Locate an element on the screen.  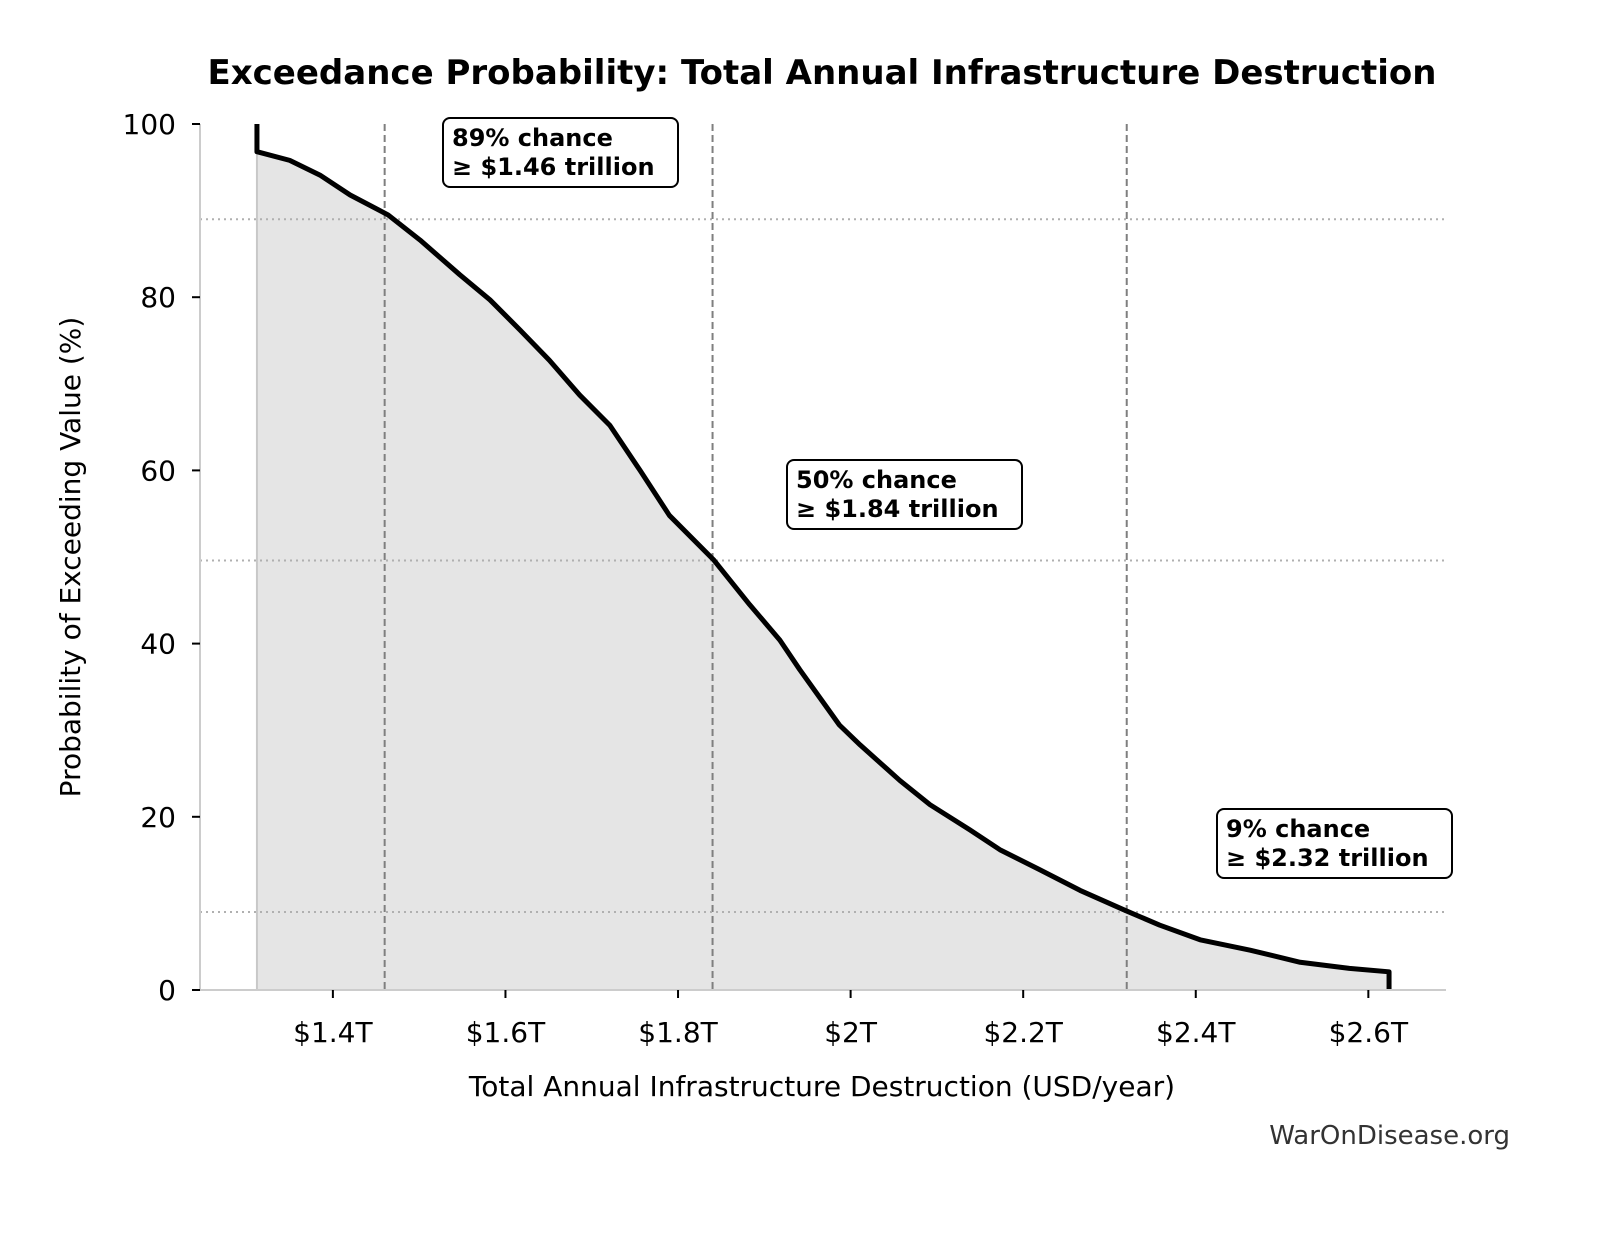
y-tick-label: 40 is located at coordinates (158, 644).